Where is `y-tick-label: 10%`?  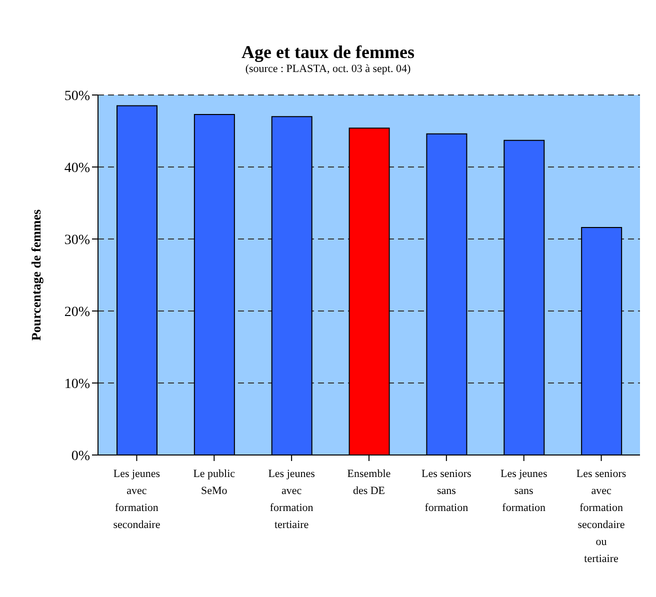
y-tick-label: 10% is located at coordinates (77, 384).